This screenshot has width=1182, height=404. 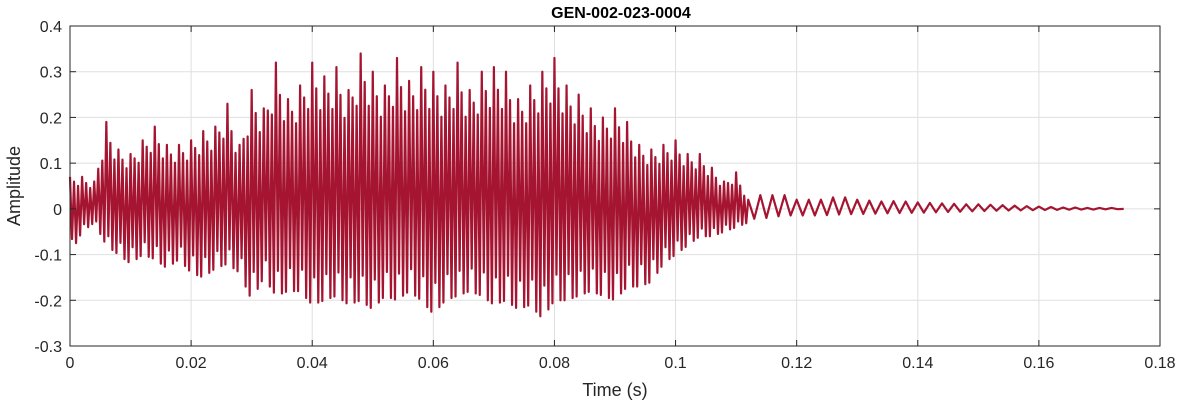 I want to click on y-tick-label: 0.4, so click(x=51, y=27).